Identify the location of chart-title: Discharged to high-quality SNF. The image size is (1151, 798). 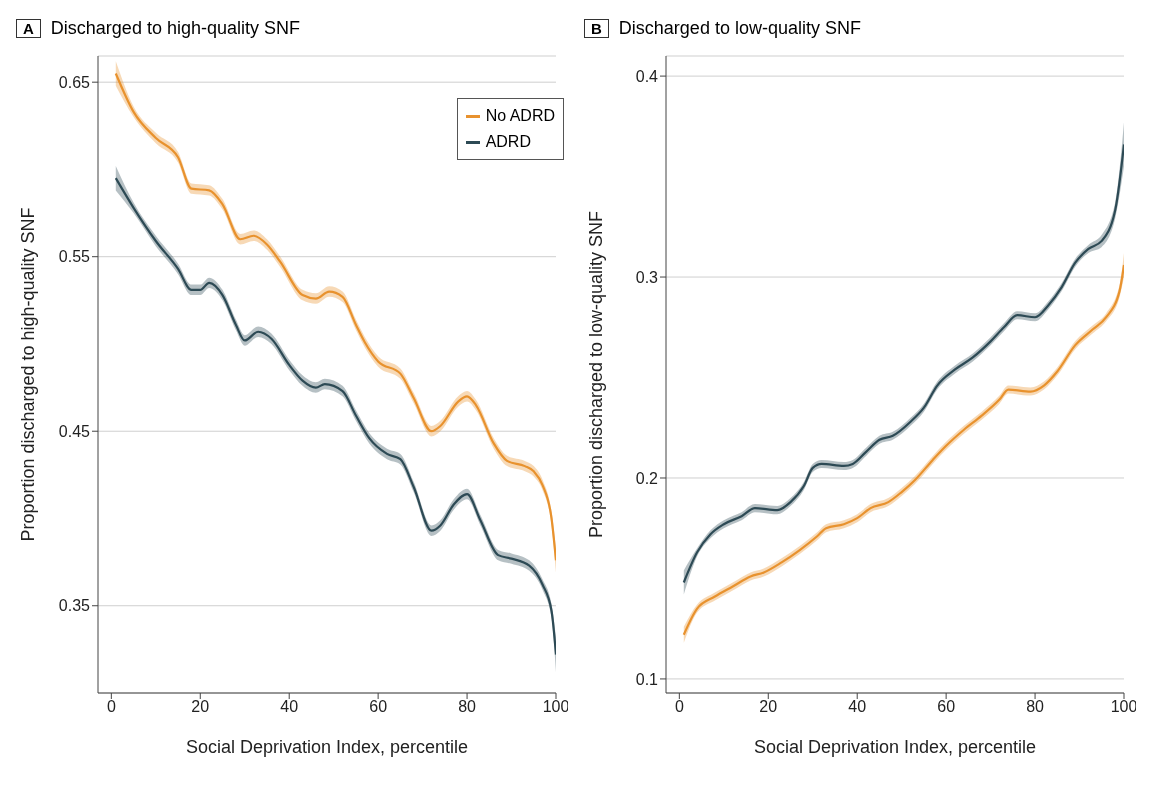
(175, 28).